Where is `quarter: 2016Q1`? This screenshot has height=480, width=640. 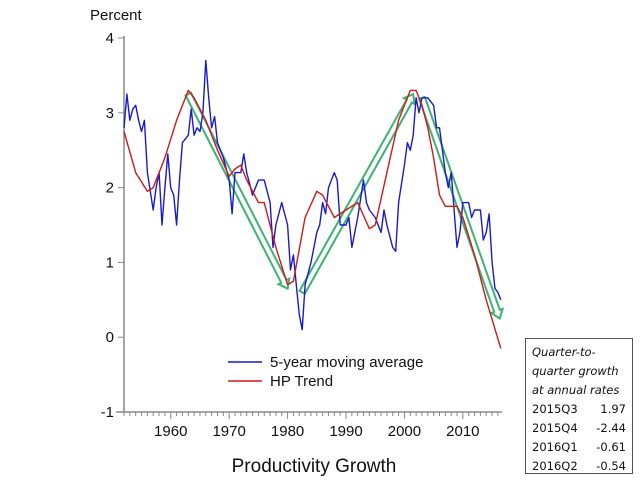
quarter: 2016Q1 is located at coordinates (555, 447).